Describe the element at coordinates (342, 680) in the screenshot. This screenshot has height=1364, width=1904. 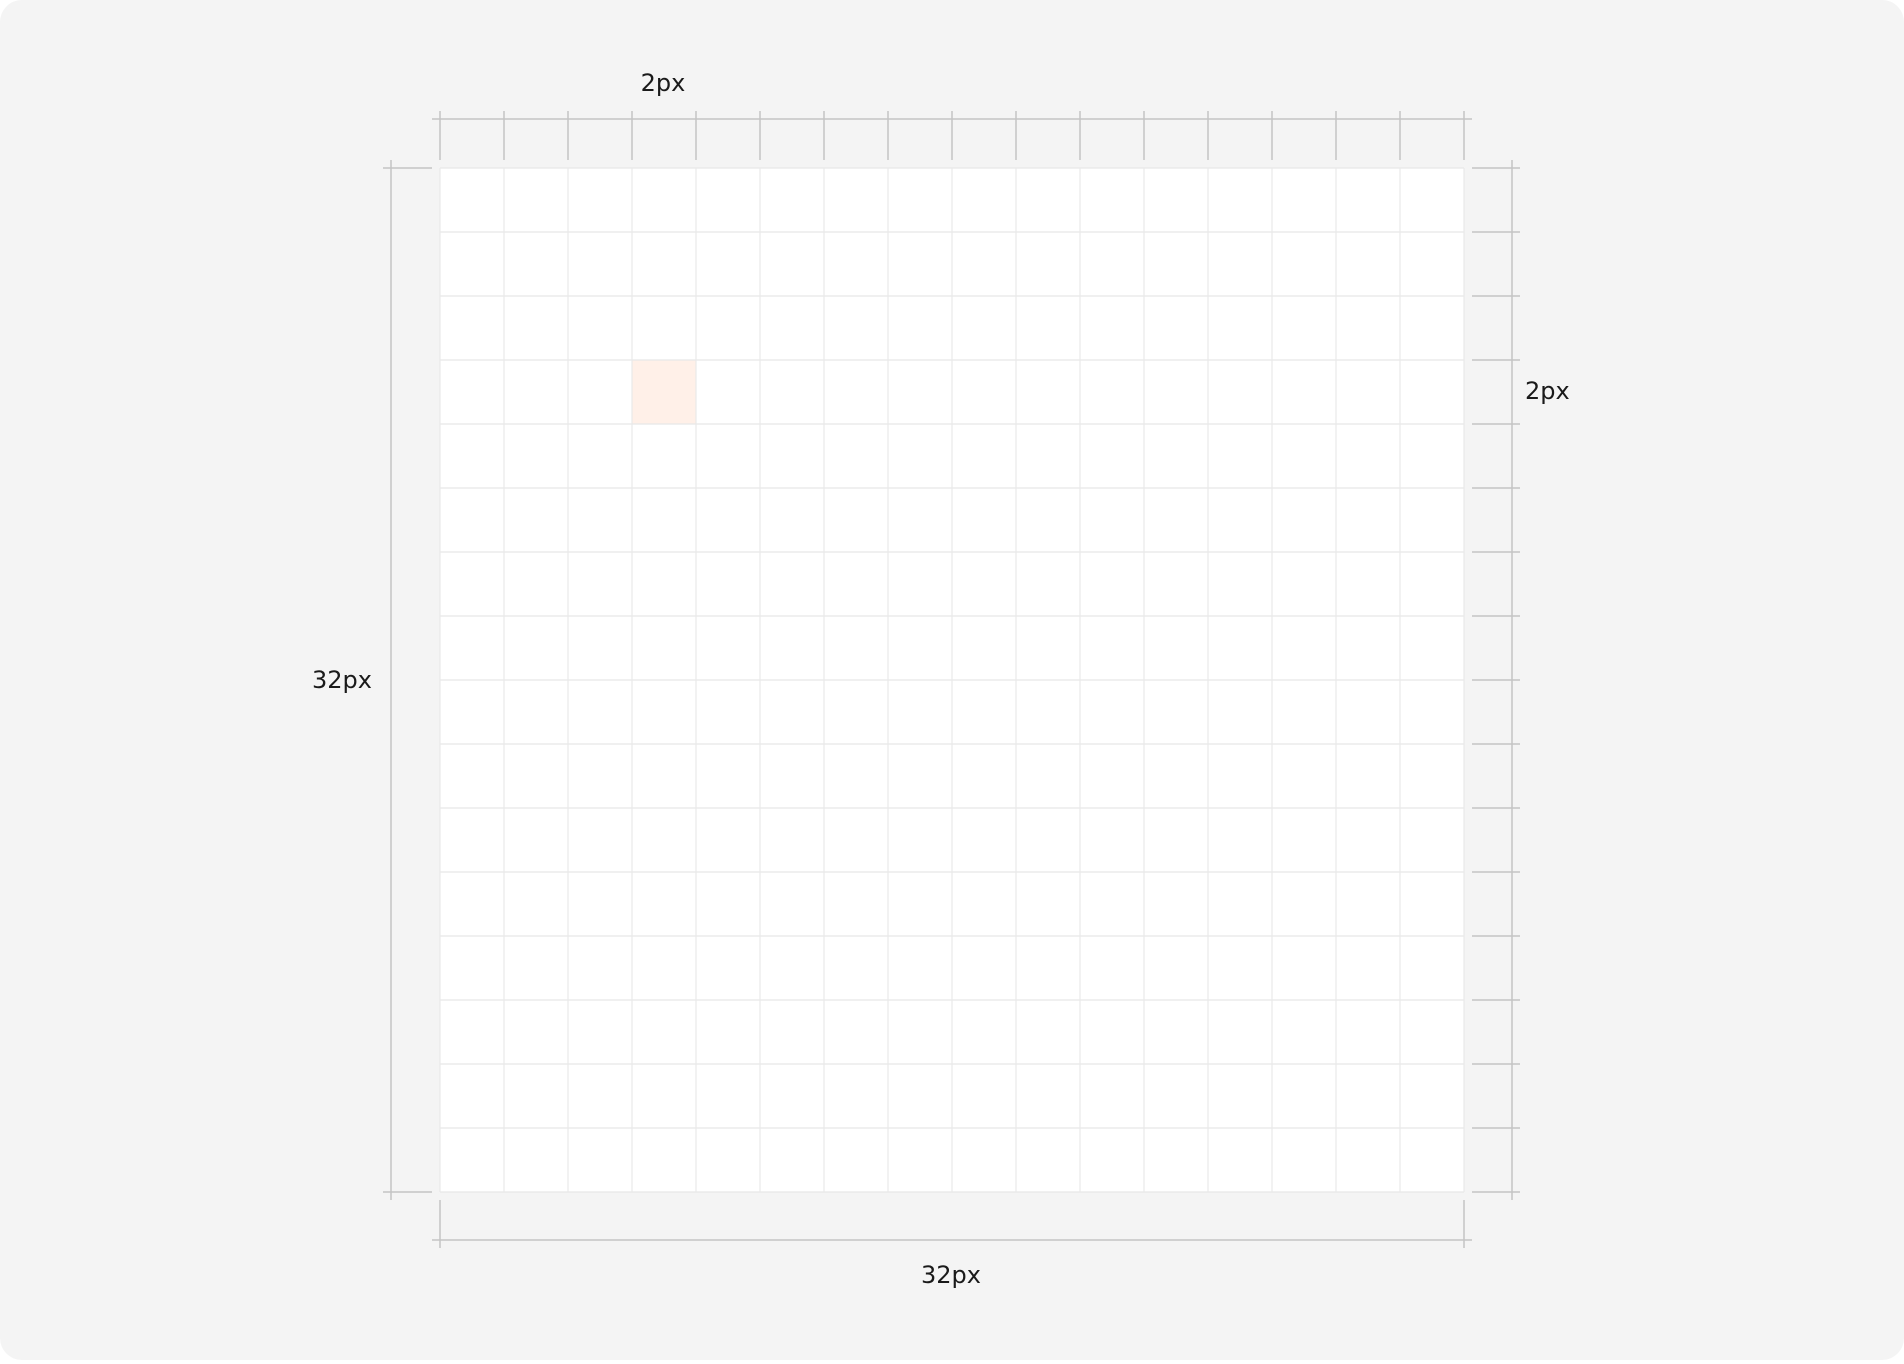
I see `left-label: 32px` at that location.